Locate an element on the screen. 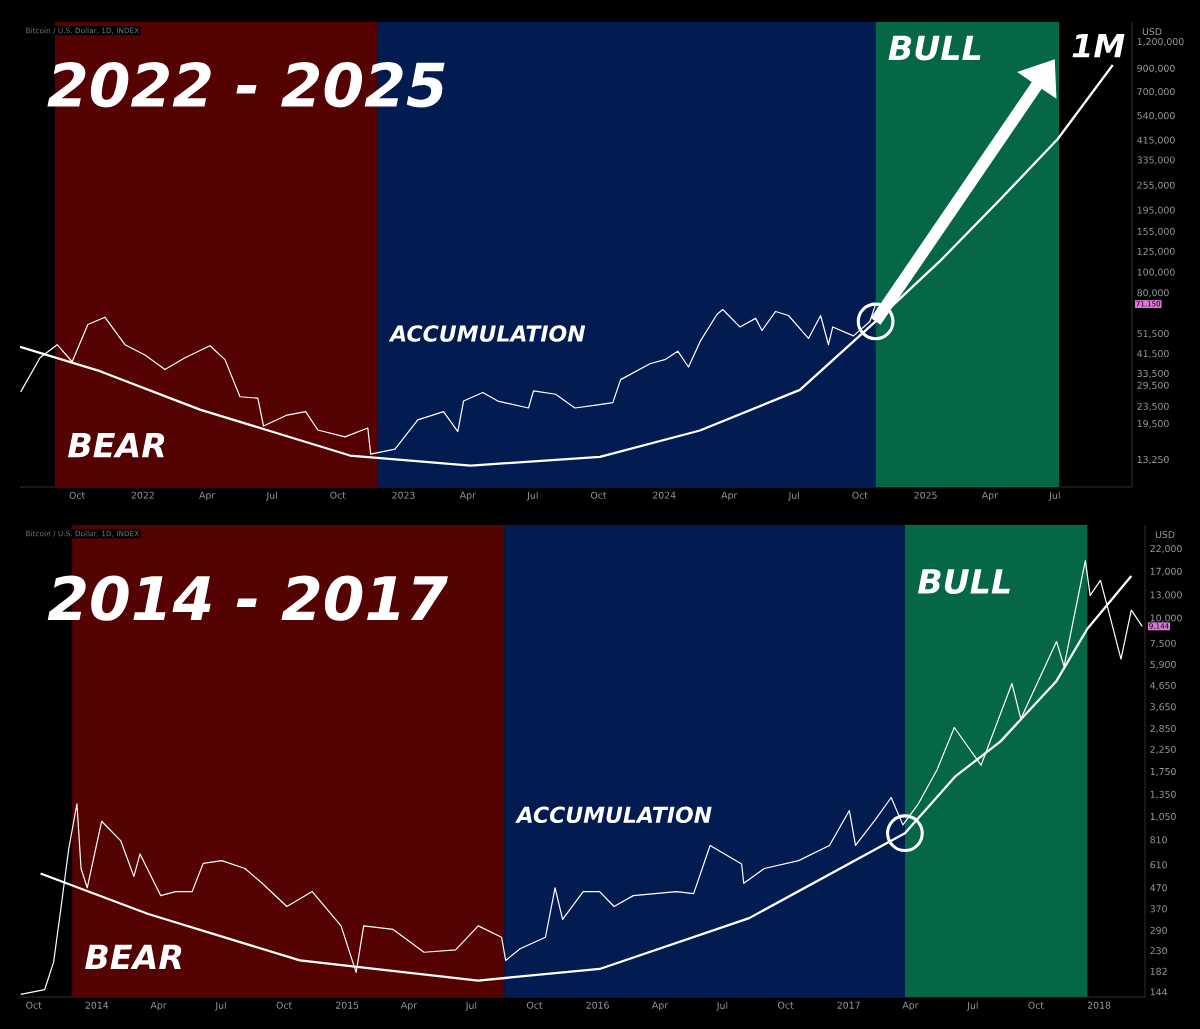  y-tick-label: 22,000 is located at coordinates (1166, 549).